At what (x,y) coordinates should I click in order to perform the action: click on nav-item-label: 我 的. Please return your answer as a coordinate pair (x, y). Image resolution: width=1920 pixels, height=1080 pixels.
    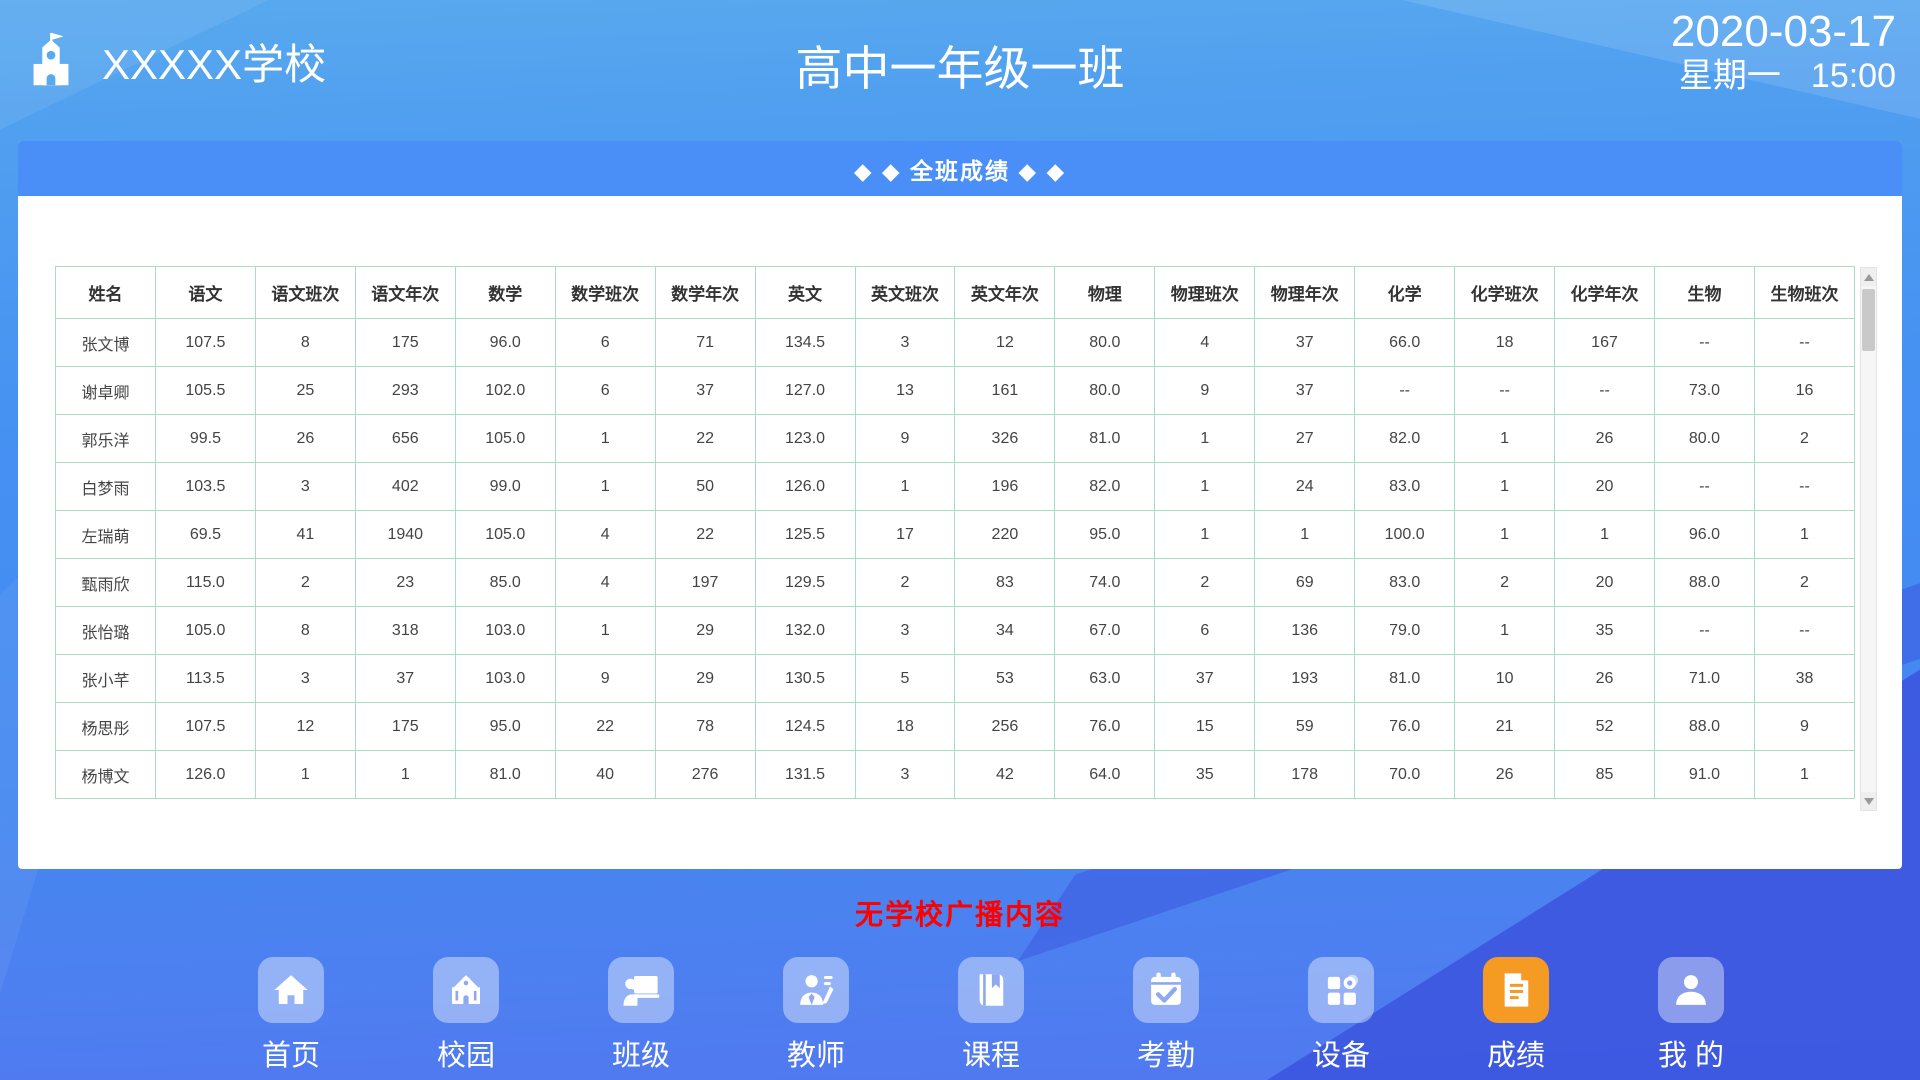
    Looking at the image, I should click on (1691, 1056).